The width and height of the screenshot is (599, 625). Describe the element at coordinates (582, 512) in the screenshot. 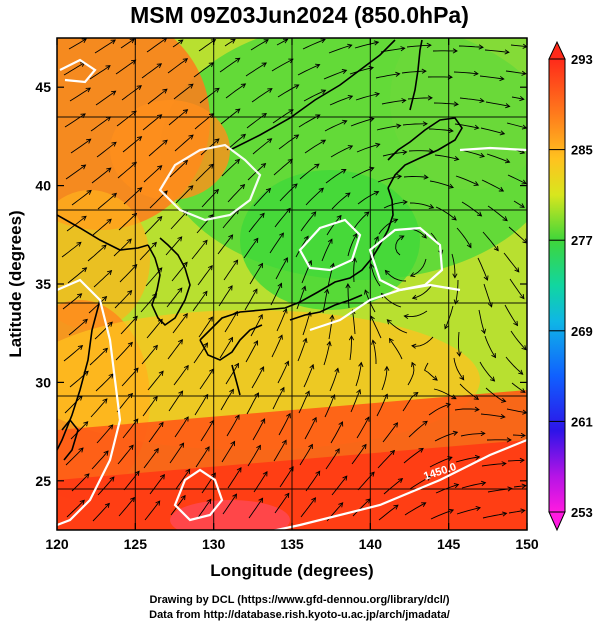

I see `colorbar-label: 253` at that location.